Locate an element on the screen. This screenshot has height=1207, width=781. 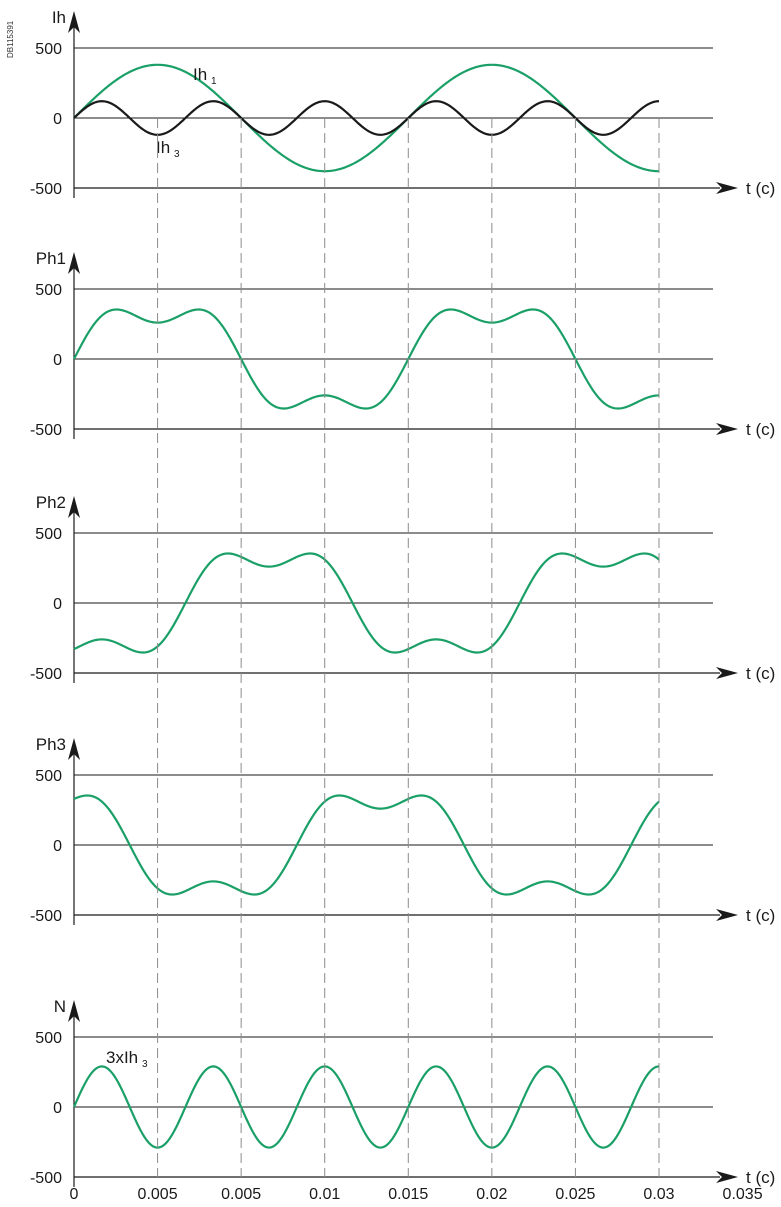
series-ph1 is located at coordinates (366, 359).